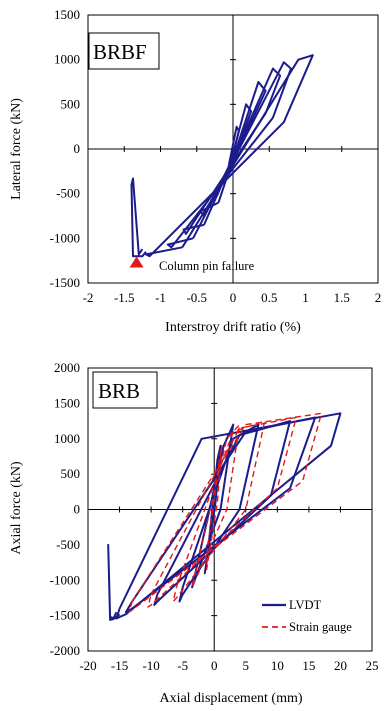 The image size is (386, 711). What do you see at coordinates (378, 297) in the screenshot?
I see `x-tick-label: 2` at bounding box center [378, 297].